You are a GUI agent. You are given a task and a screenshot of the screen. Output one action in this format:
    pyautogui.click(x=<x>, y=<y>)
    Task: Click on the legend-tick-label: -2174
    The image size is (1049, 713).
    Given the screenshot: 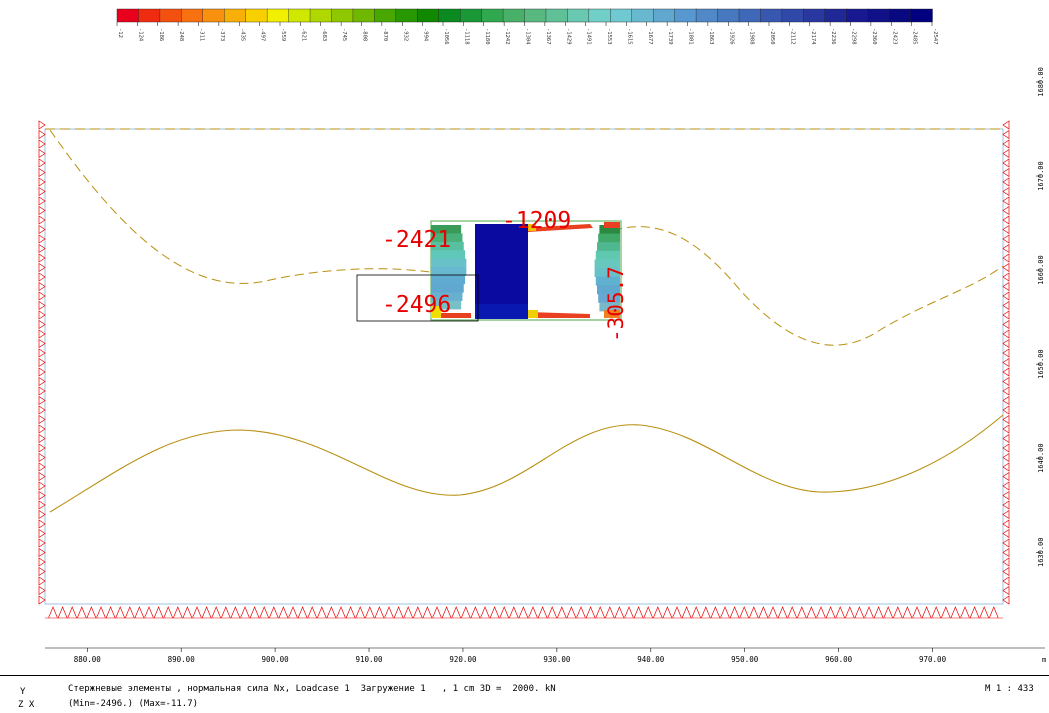 What is the action you would take?
    pyautogui.click(x=813, y=36)
    